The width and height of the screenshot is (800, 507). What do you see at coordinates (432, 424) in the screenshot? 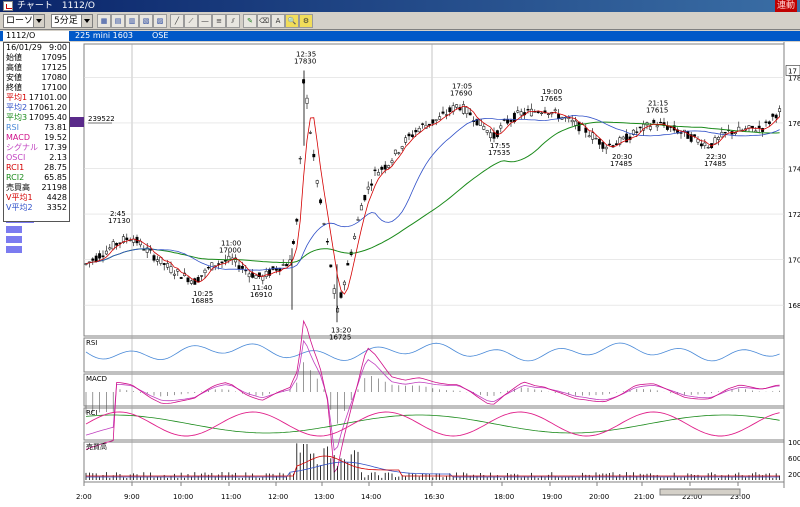
I see `rci2-line` at bounding box center [432, 424].